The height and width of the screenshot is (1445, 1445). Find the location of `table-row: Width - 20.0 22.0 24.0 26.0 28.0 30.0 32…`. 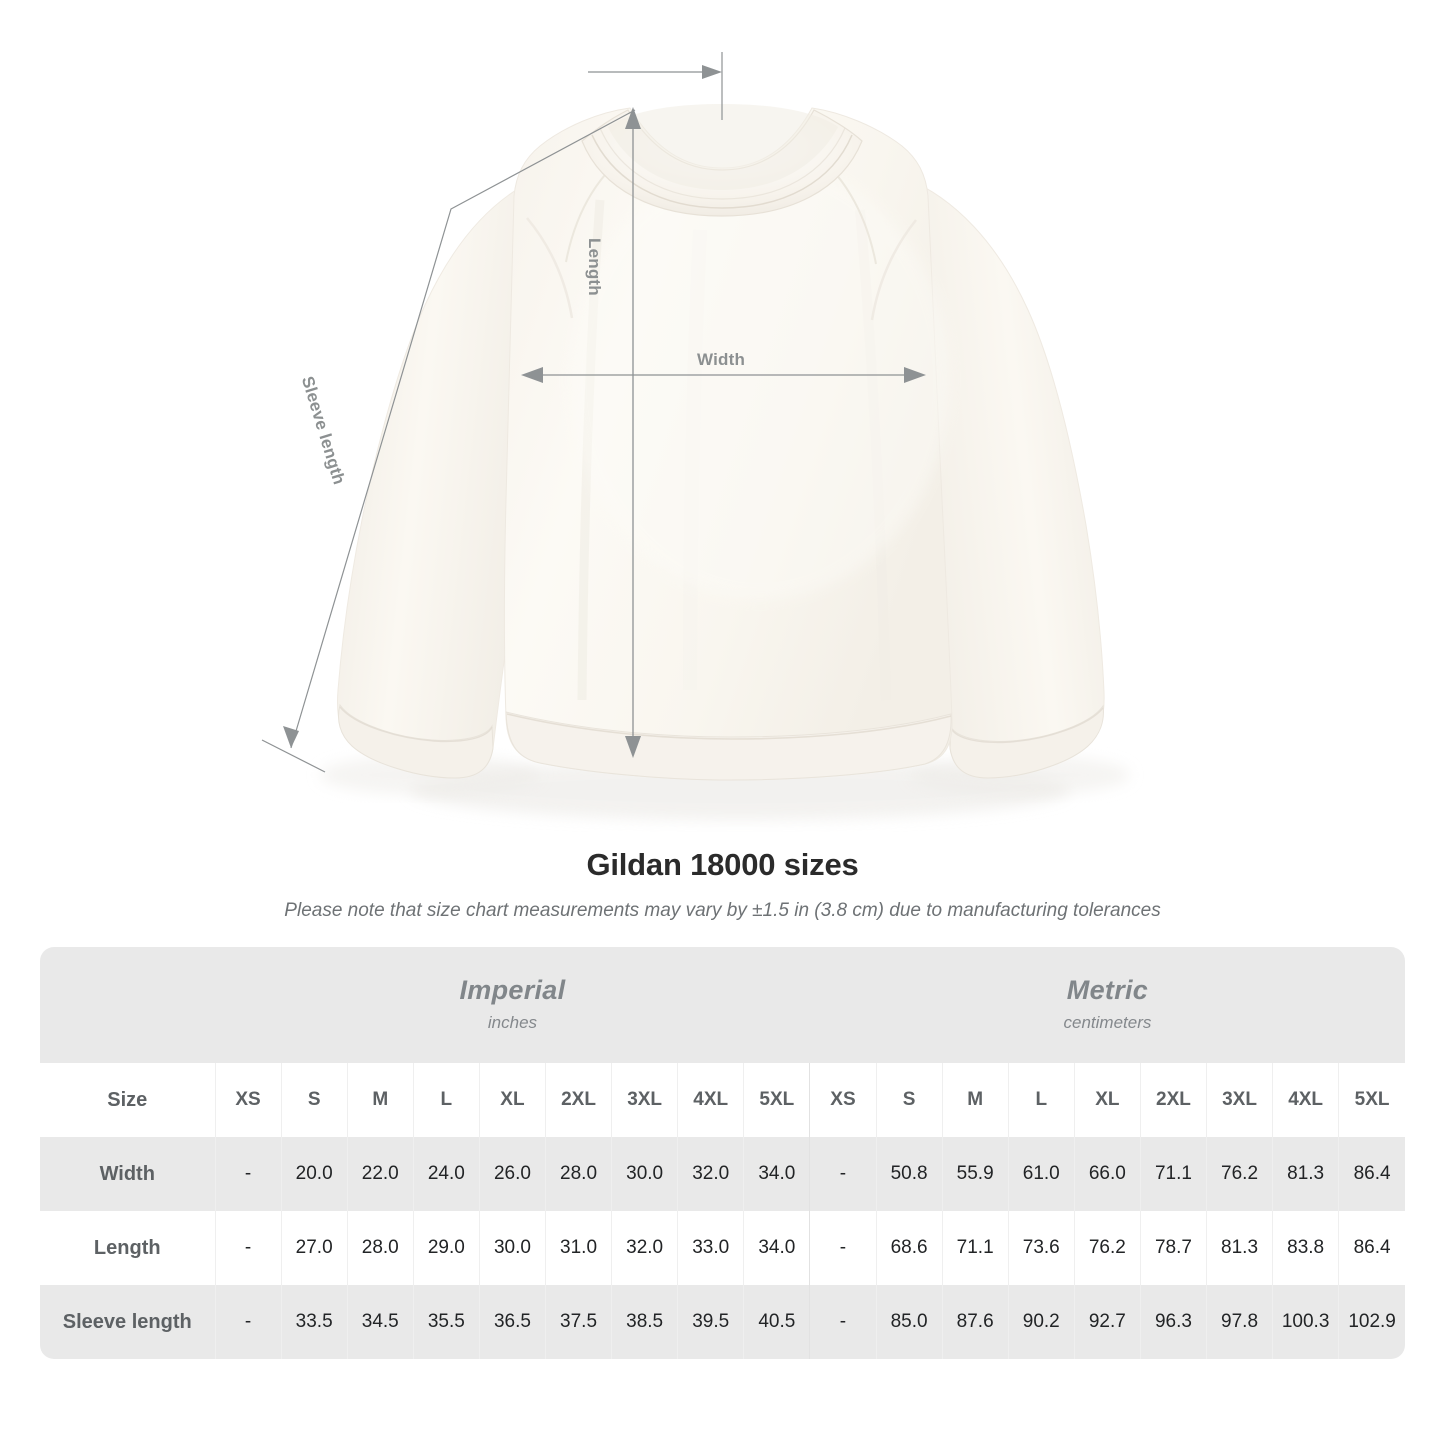

table-row: Width - 20.0 22.0 24.0 26.0 28.0 30.0 32… is located at coordinates (722, 1174).